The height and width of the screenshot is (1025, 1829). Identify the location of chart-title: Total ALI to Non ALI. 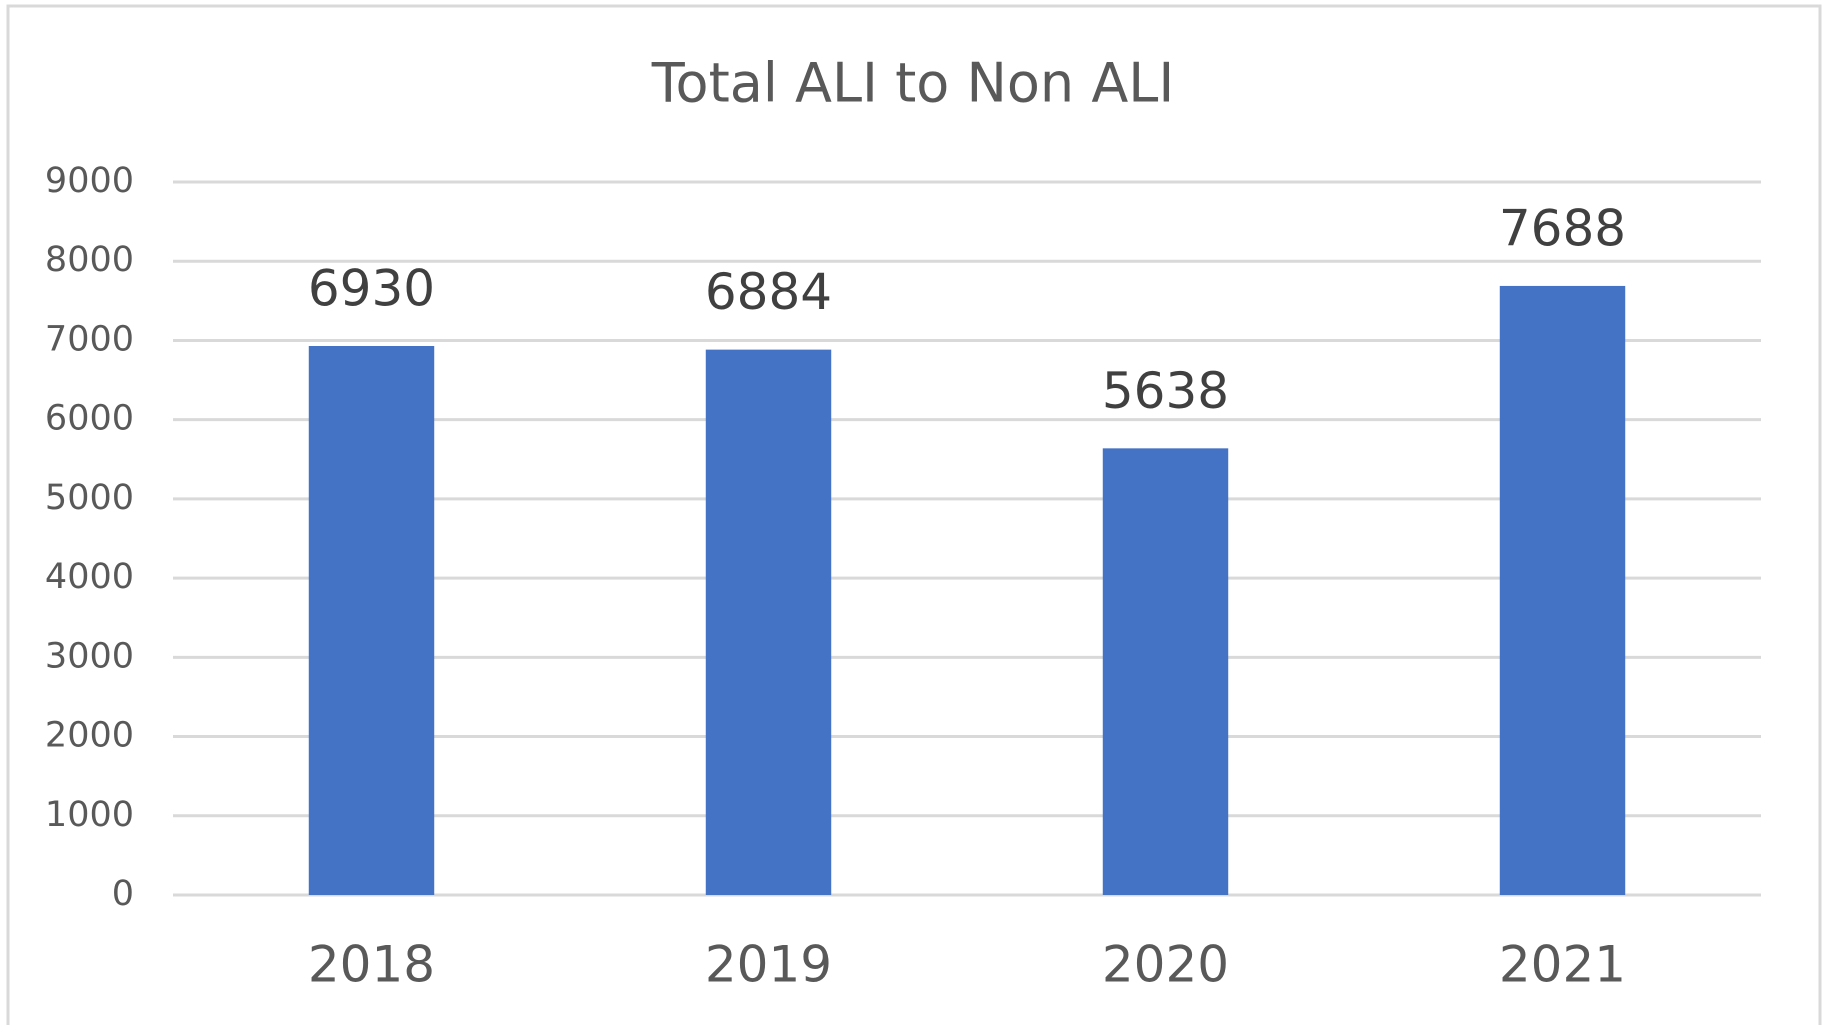
(913, 83).